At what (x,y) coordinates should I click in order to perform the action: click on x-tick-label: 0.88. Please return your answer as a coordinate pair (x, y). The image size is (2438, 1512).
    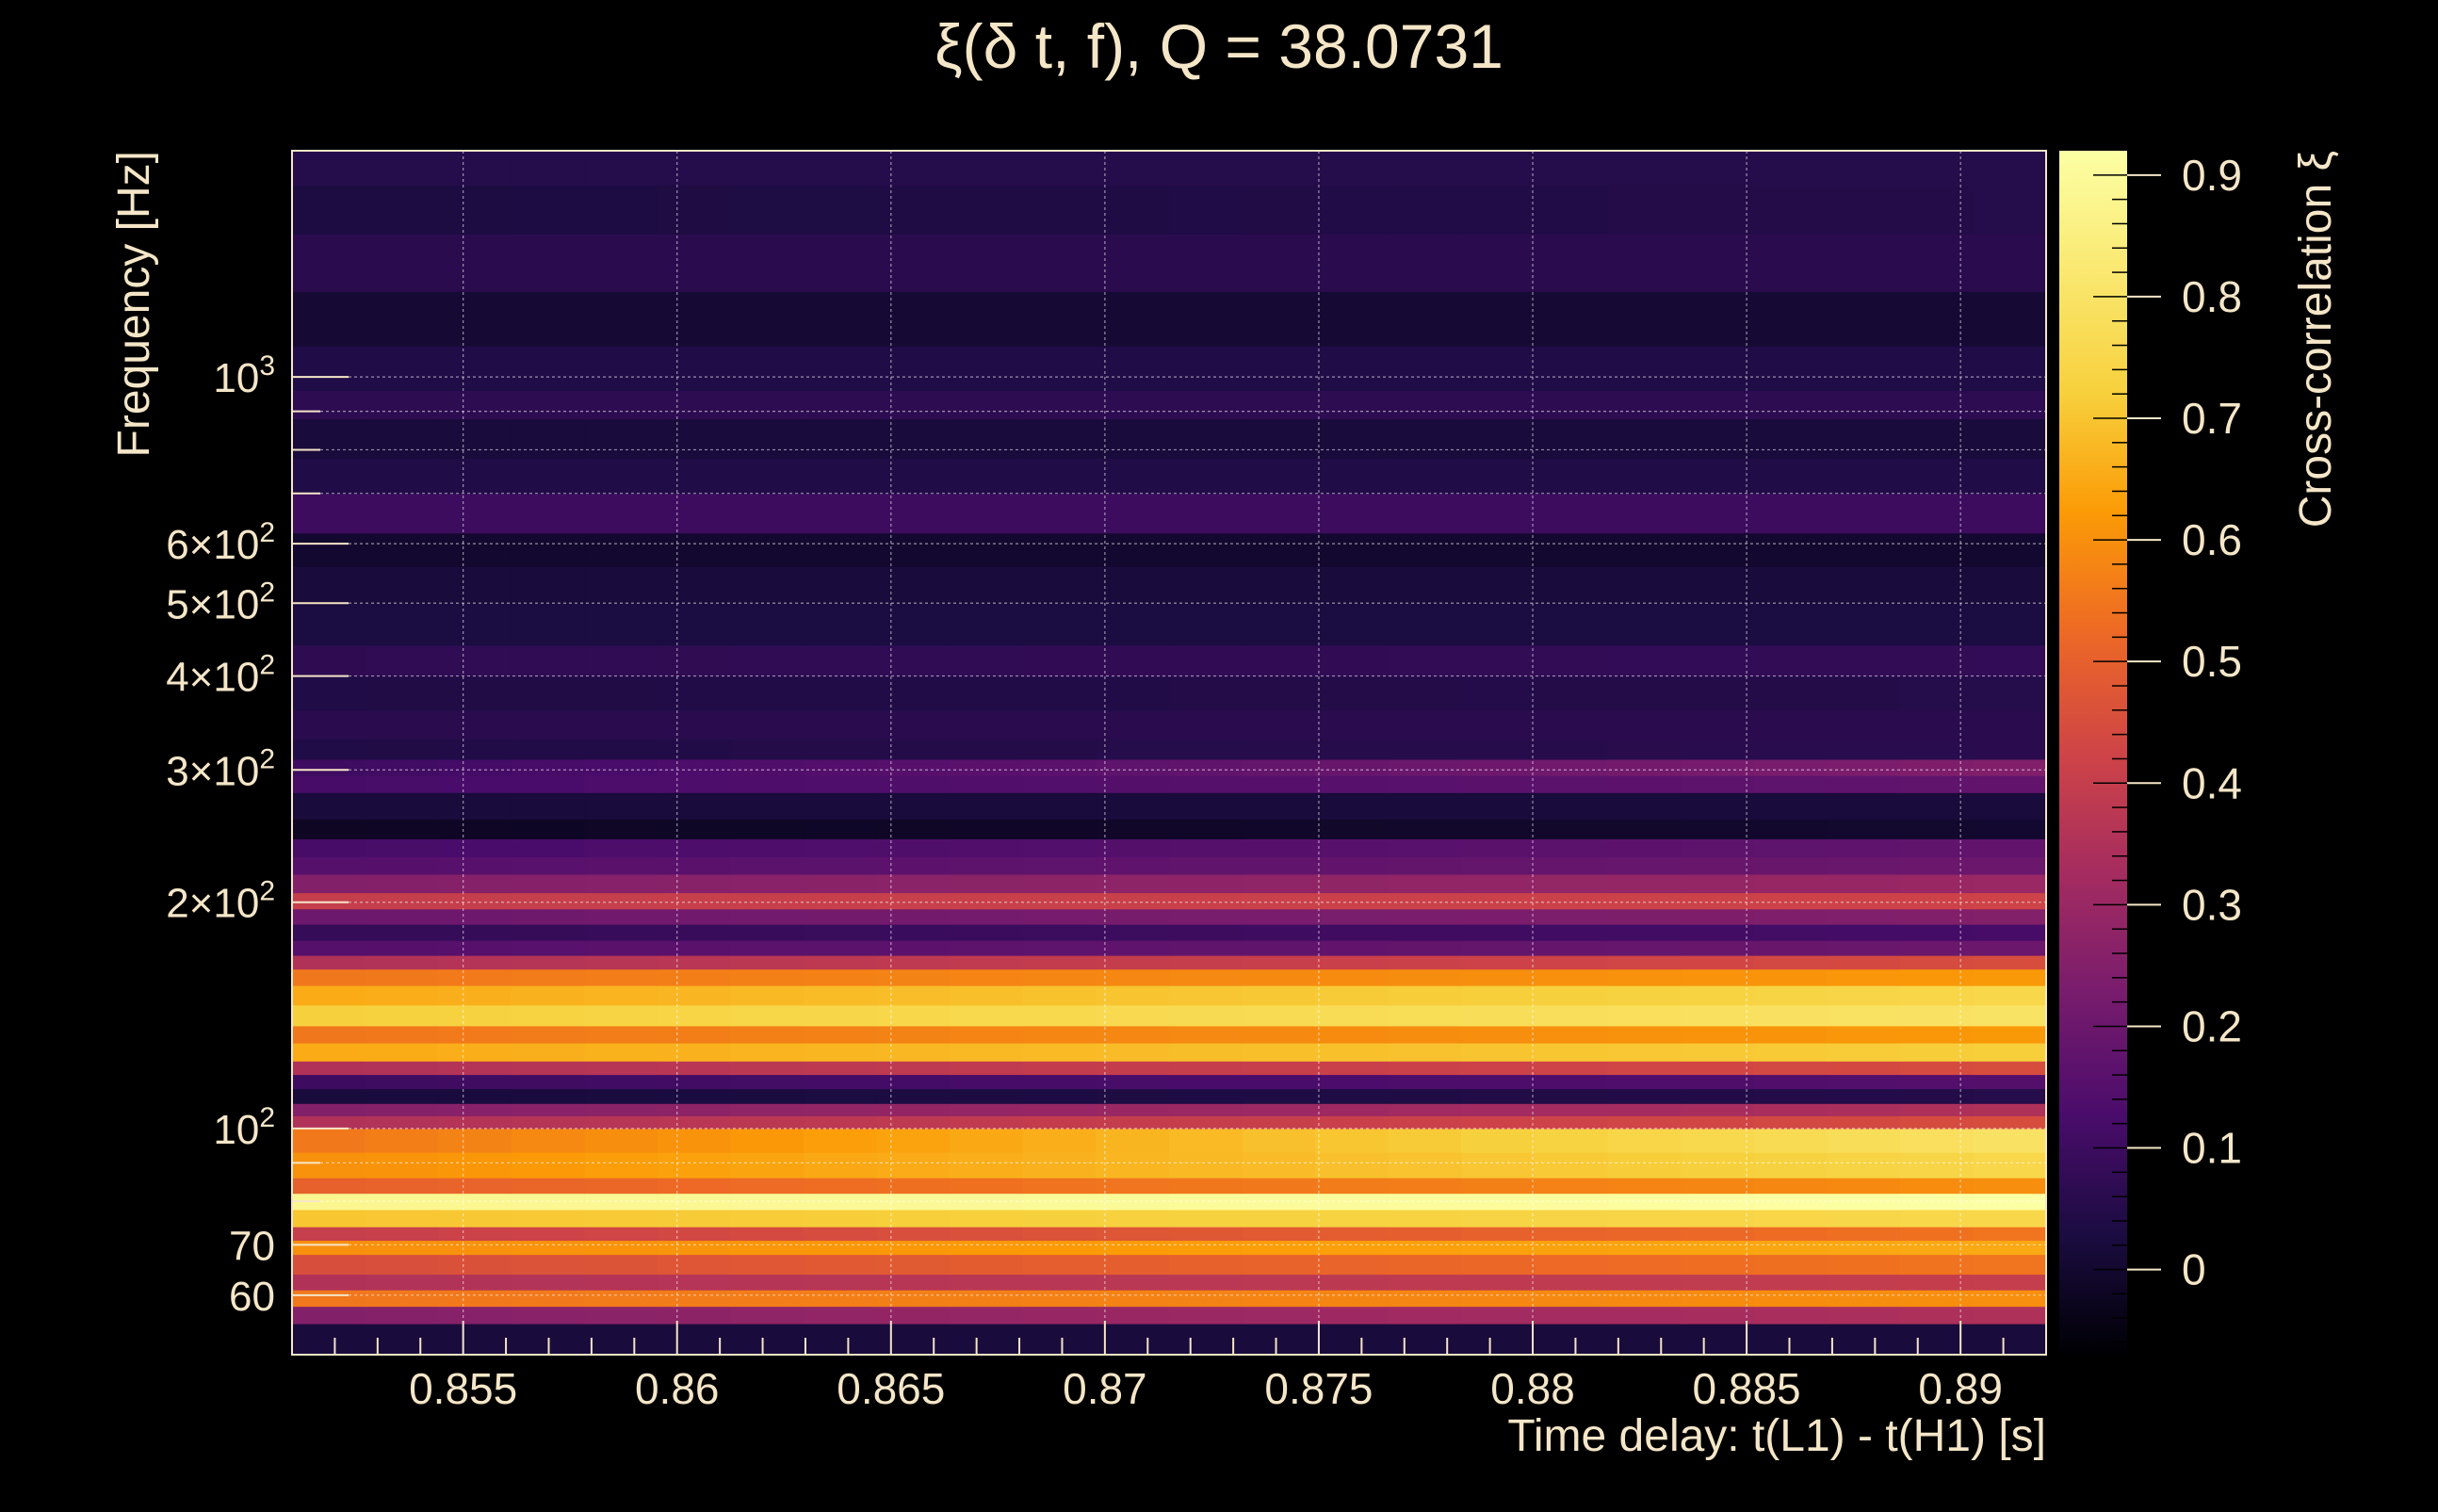
    Looking at the image, I should click on (1532, 1388).